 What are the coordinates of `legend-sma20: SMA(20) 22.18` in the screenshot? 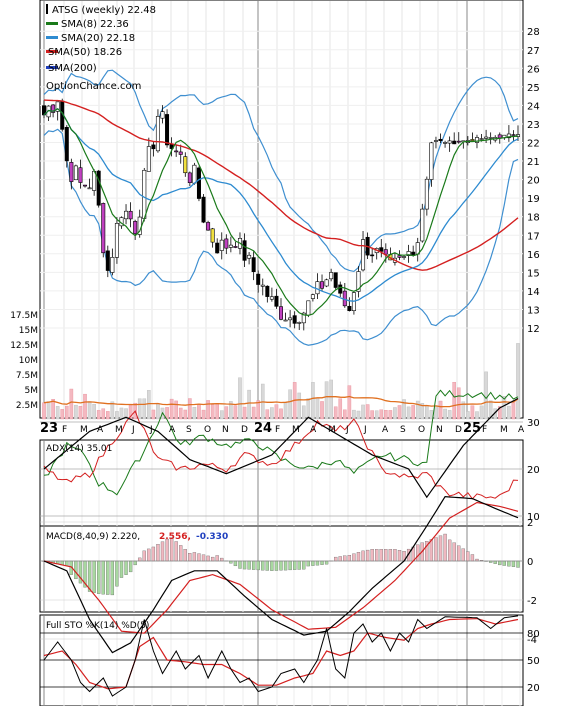 It's located at (98, 38).